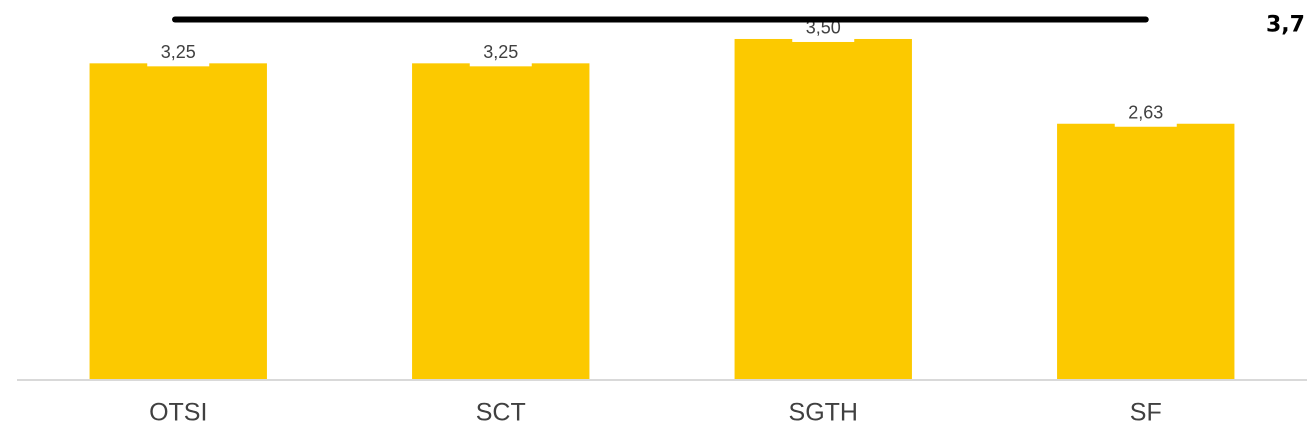 The height and width of the screenshot is (440, 1315). I want to click on x-tick-label: SCT, so click(501, 413).